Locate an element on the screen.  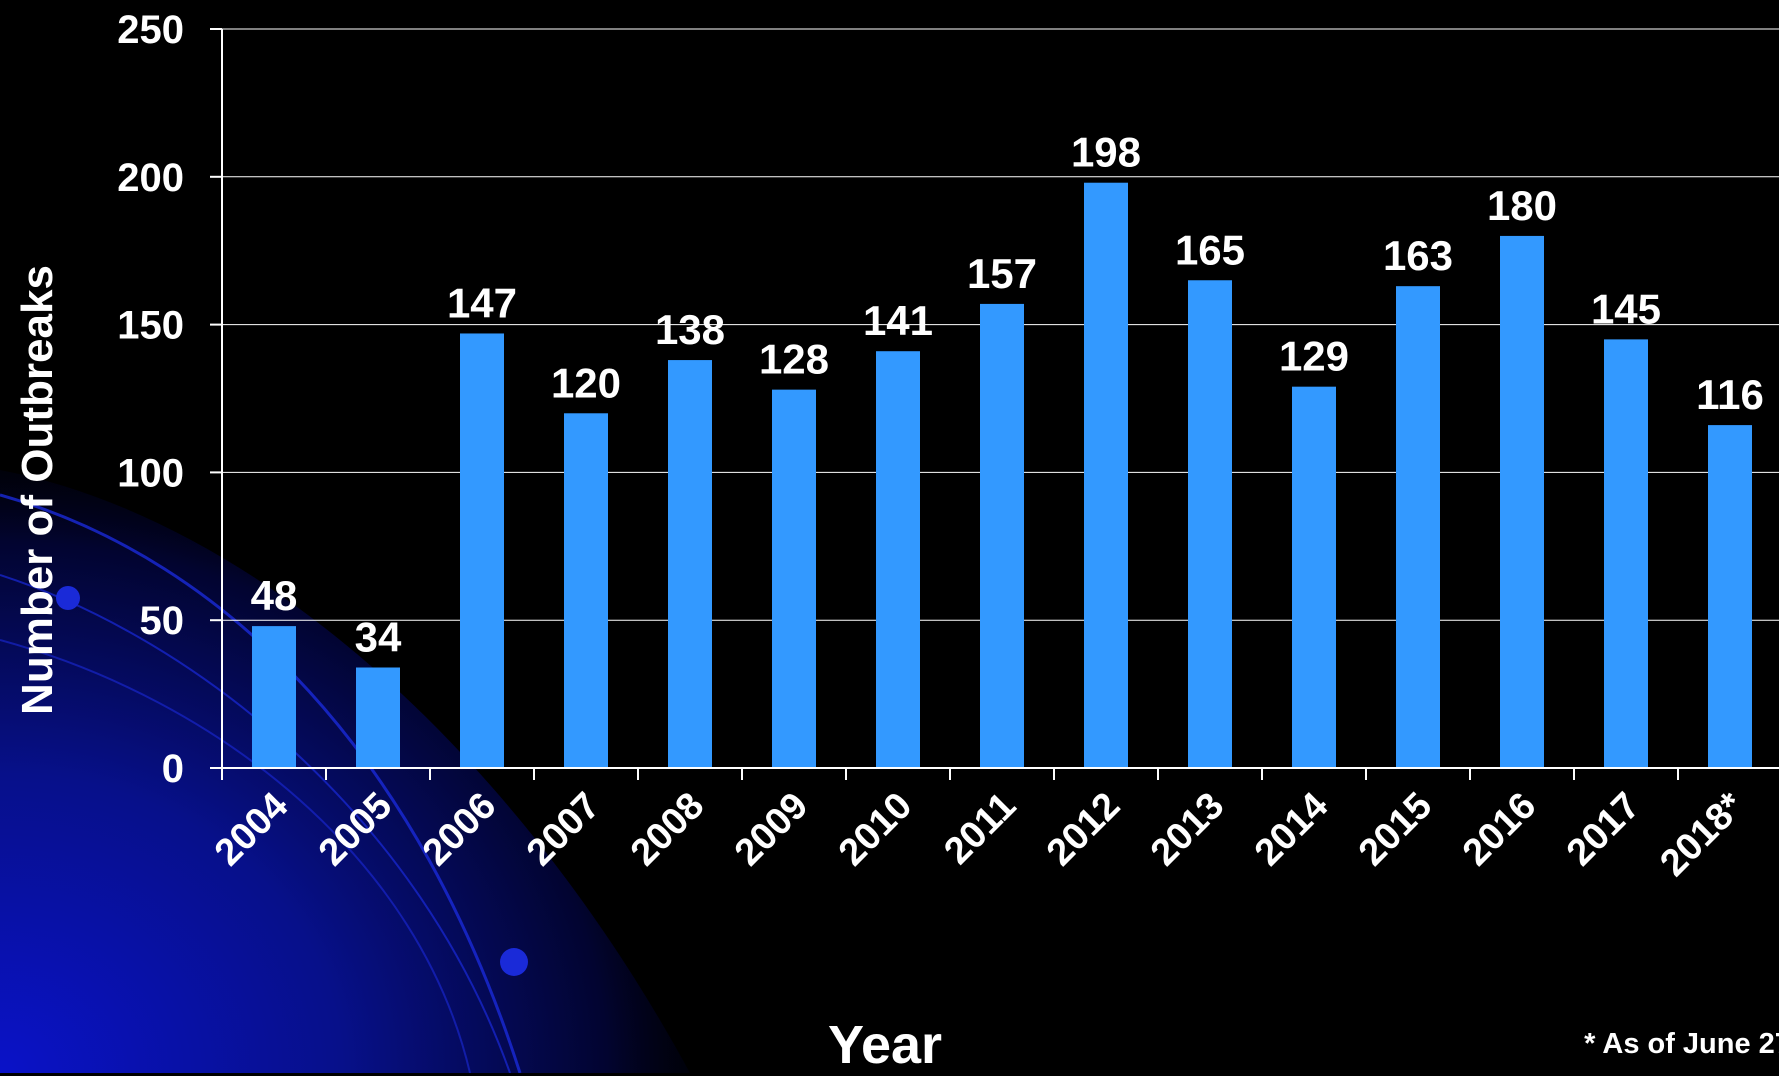
bar-2015 is located at coordinates (1418, 527).